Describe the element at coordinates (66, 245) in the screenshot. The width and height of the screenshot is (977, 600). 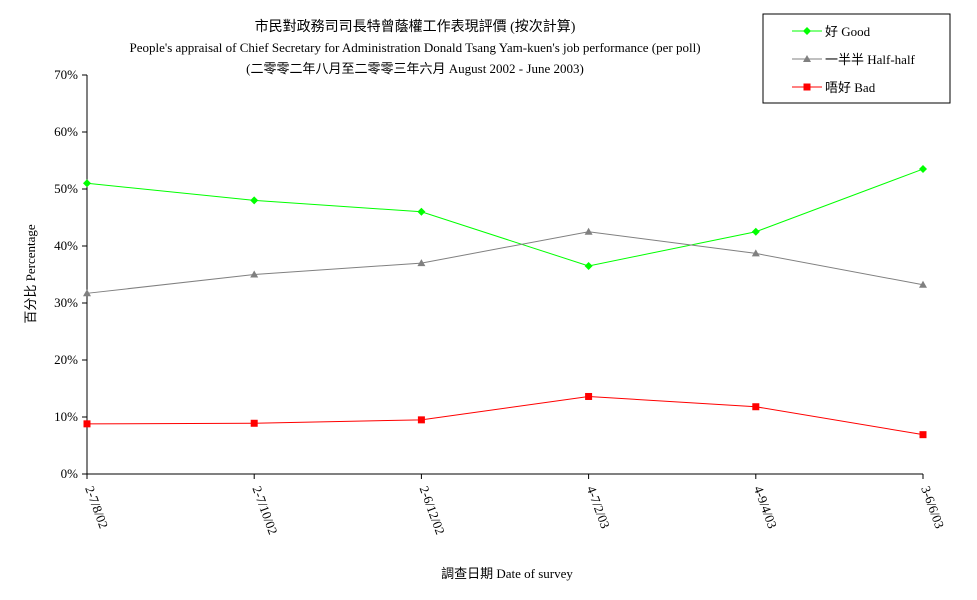
I see `y-tick-label: 40%` at that location.